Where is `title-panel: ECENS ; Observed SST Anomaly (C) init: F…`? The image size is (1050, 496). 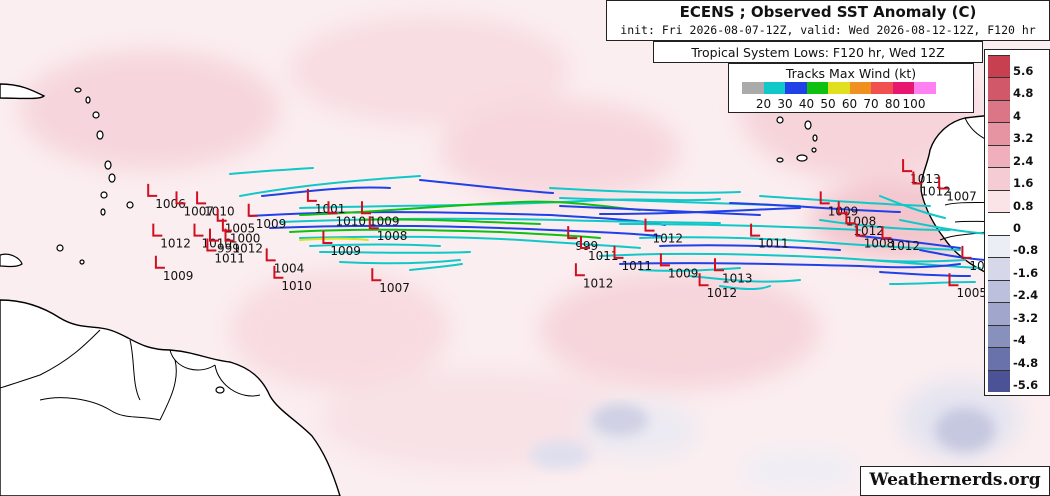
title-panel: ECENS ; Observed SST Anomaly (C) init: F… is located at coordinates (828, 20).